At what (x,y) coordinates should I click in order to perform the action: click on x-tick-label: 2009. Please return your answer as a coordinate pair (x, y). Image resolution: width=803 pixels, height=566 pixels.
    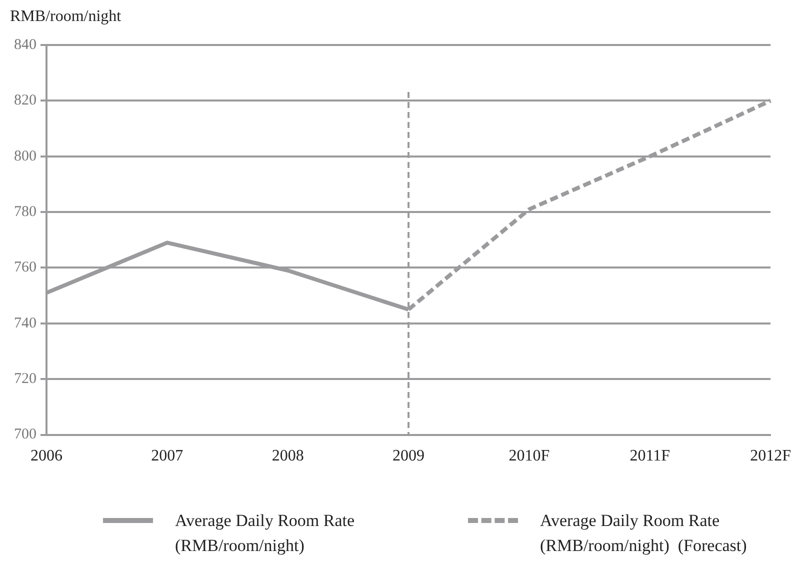
    Looking at the image, I should click on (408, 456).